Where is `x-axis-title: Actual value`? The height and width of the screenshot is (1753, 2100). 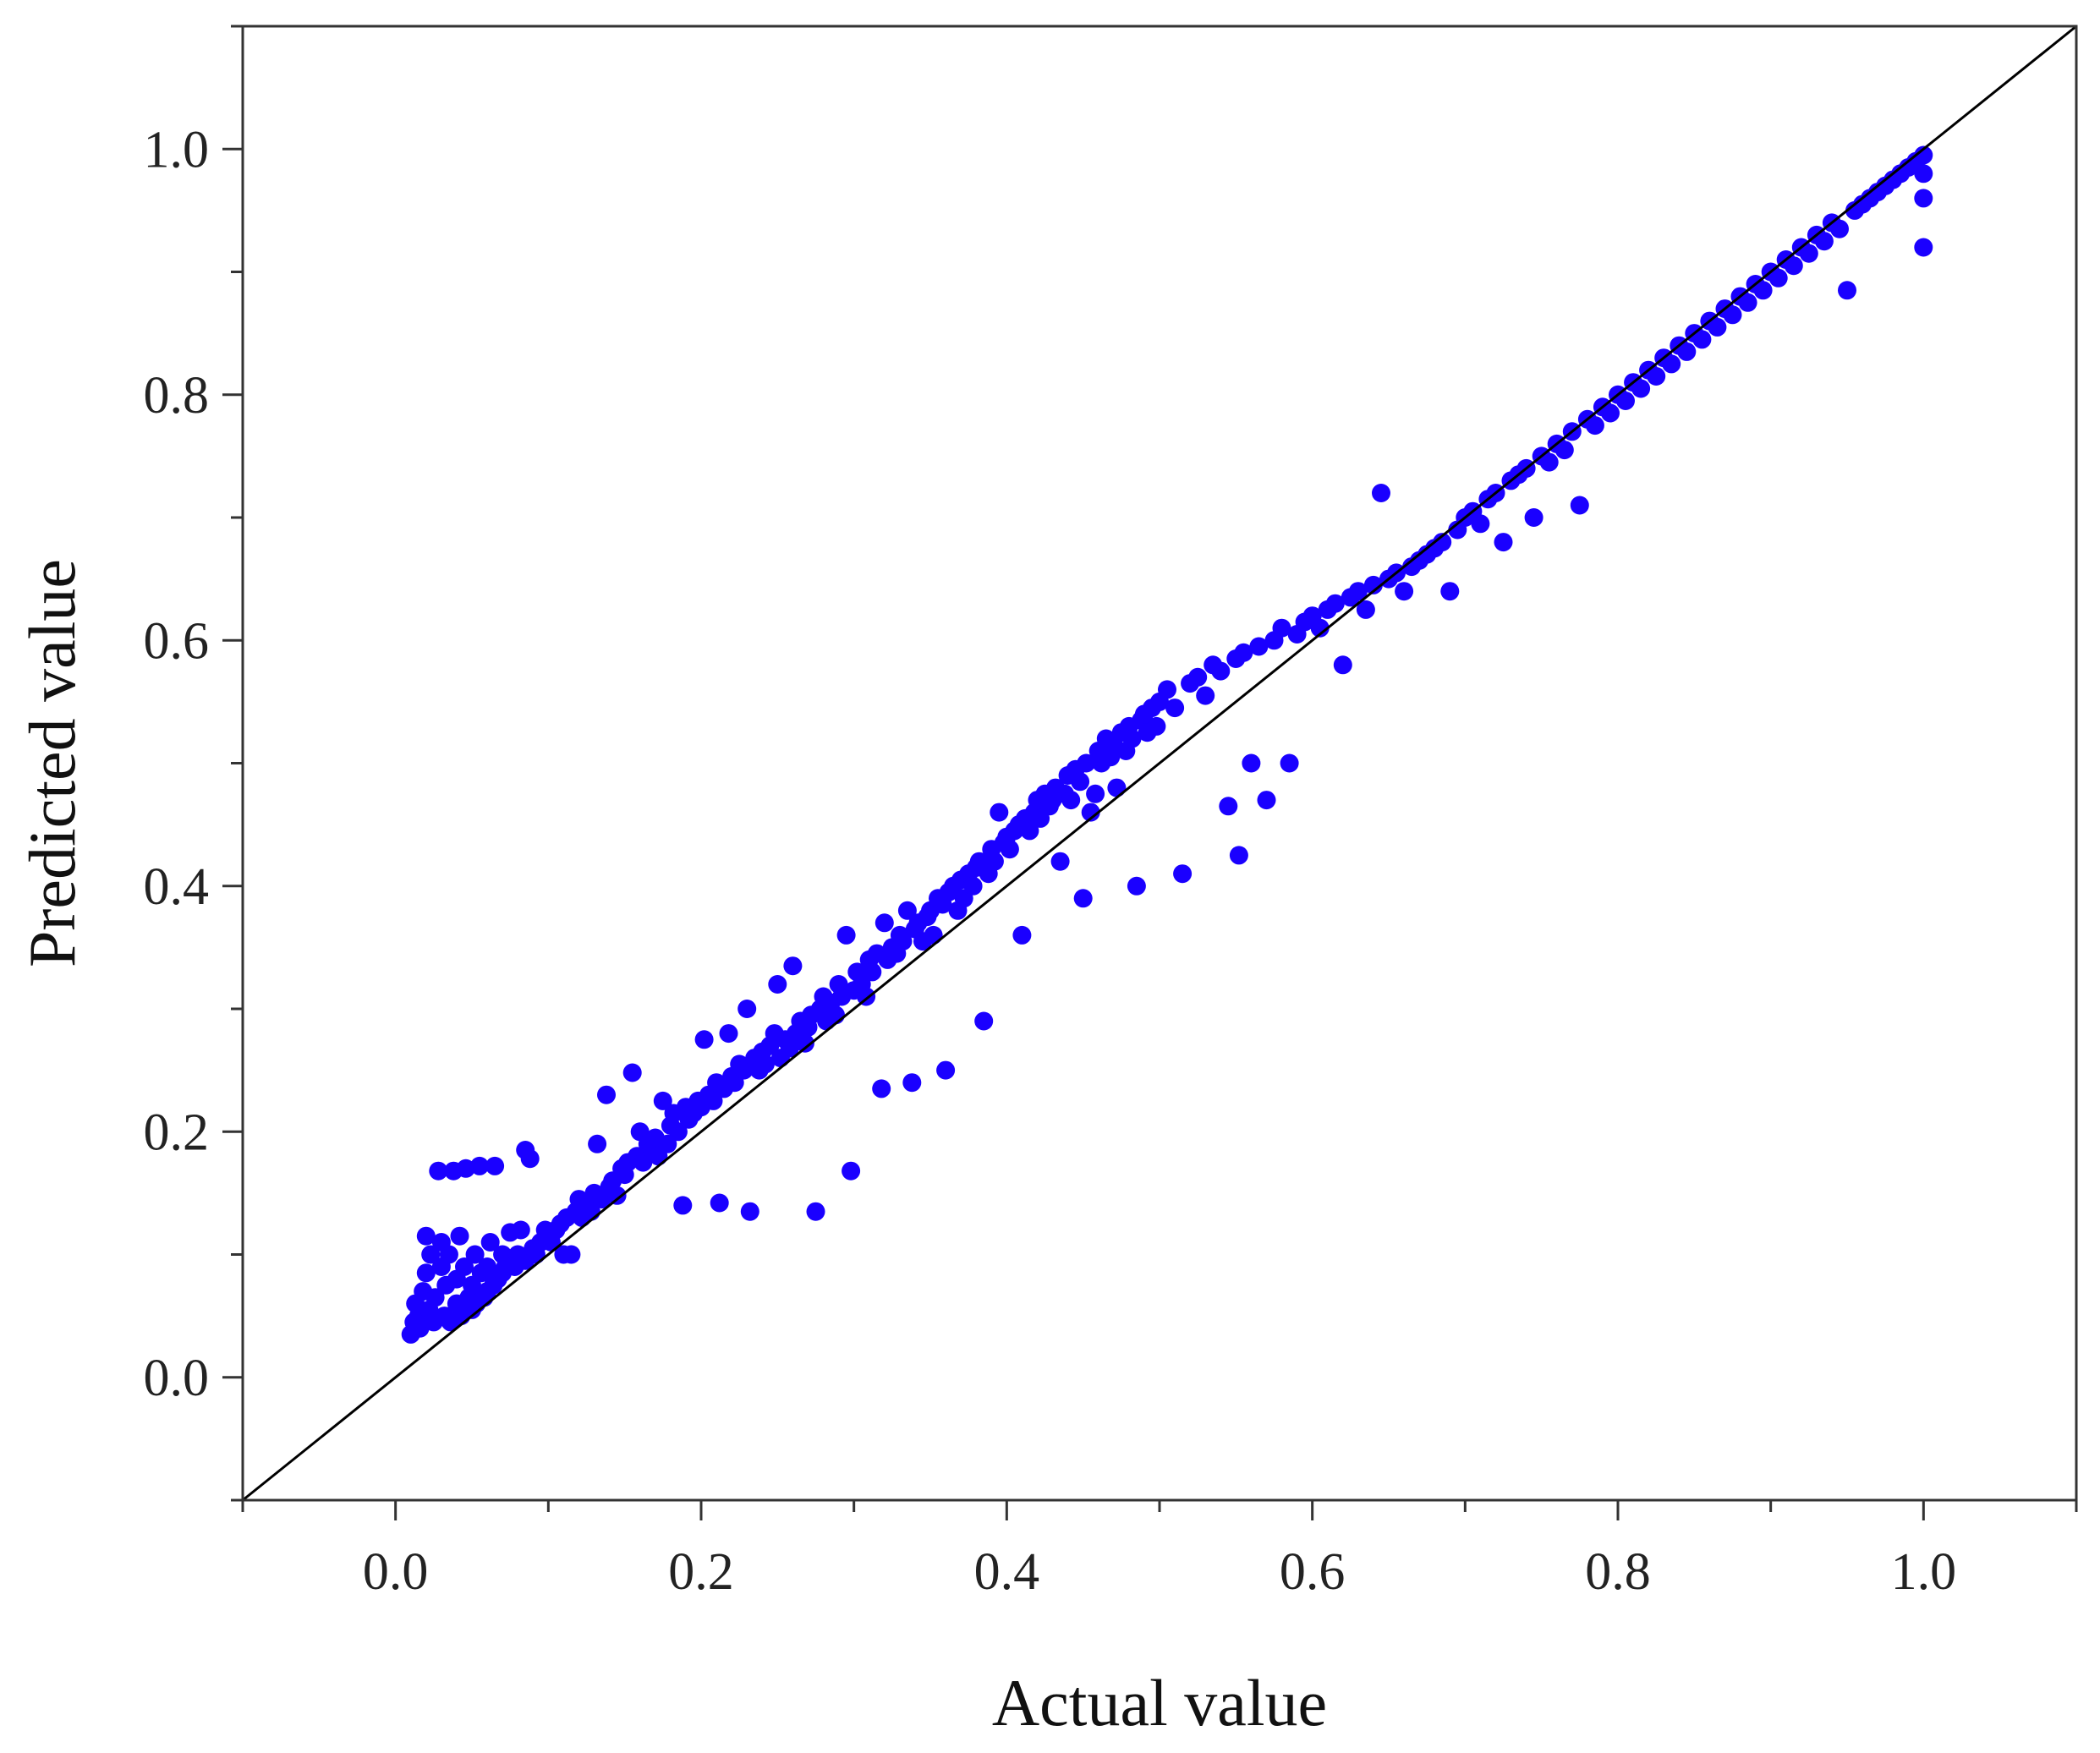 x-axis-title: Actual value is located at coordinates (1159, 1702).